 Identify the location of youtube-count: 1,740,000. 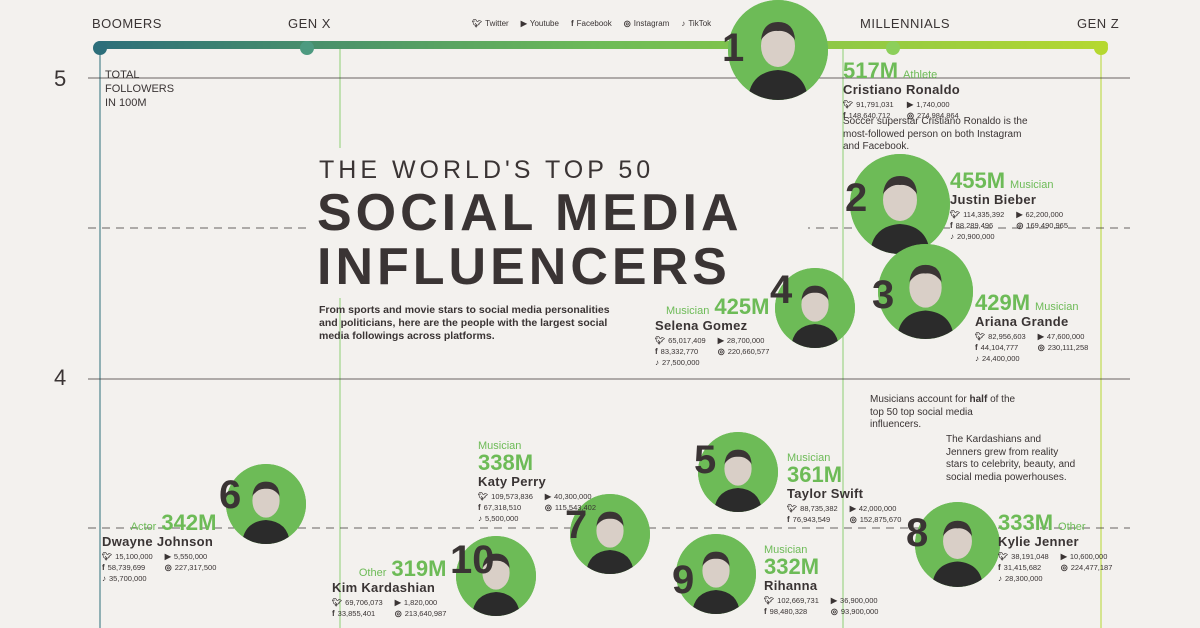
(933, 104).